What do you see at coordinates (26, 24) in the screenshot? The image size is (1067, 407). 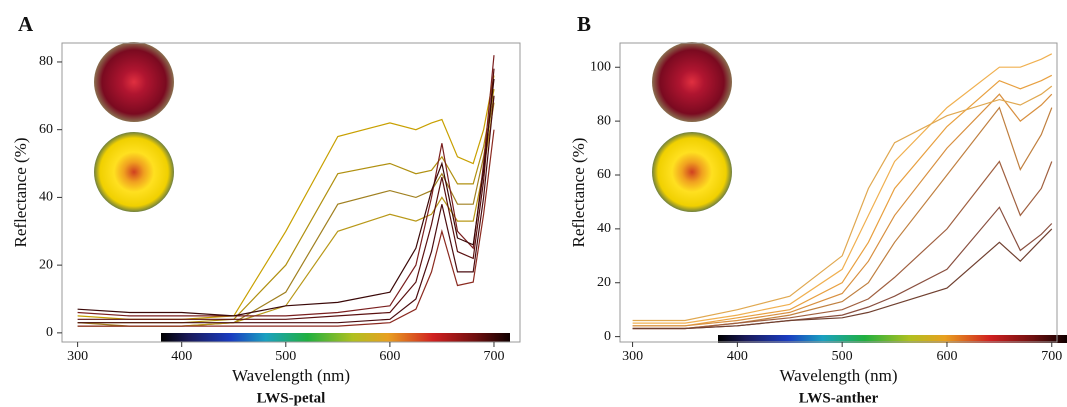 I see `panel-label: A` at bounding box center [26, 24].